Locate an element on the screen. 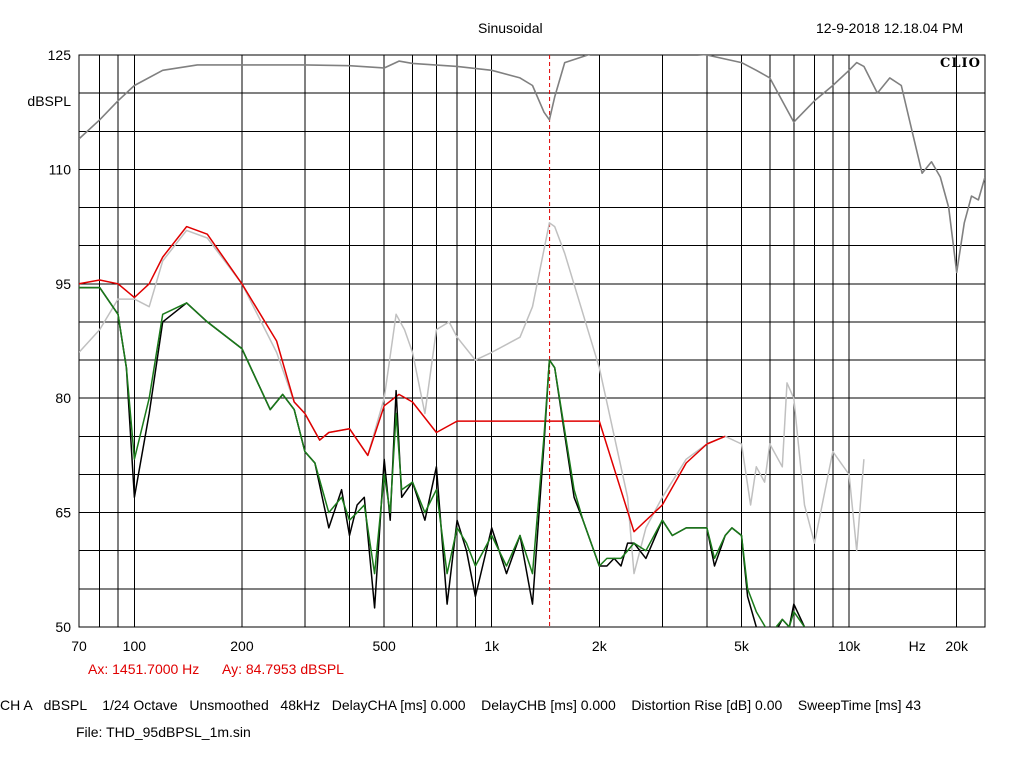  x-tick-label: 100 is located at coordinates (135, 646).